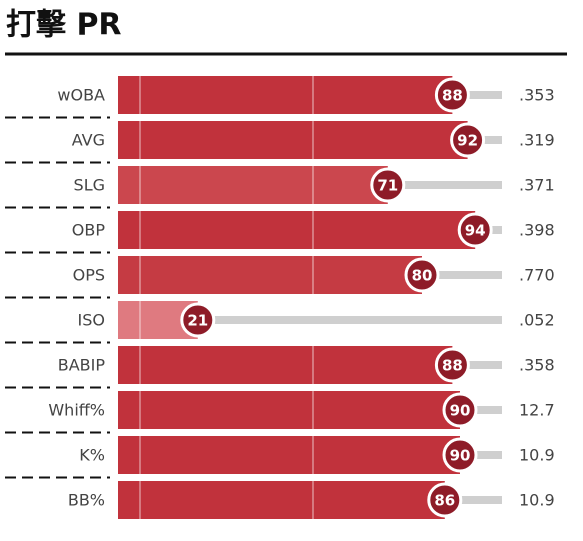 Image resolution: width=583 pixels, height=541 pixels. I want to click on stat-value: .770, so click(537, 275).